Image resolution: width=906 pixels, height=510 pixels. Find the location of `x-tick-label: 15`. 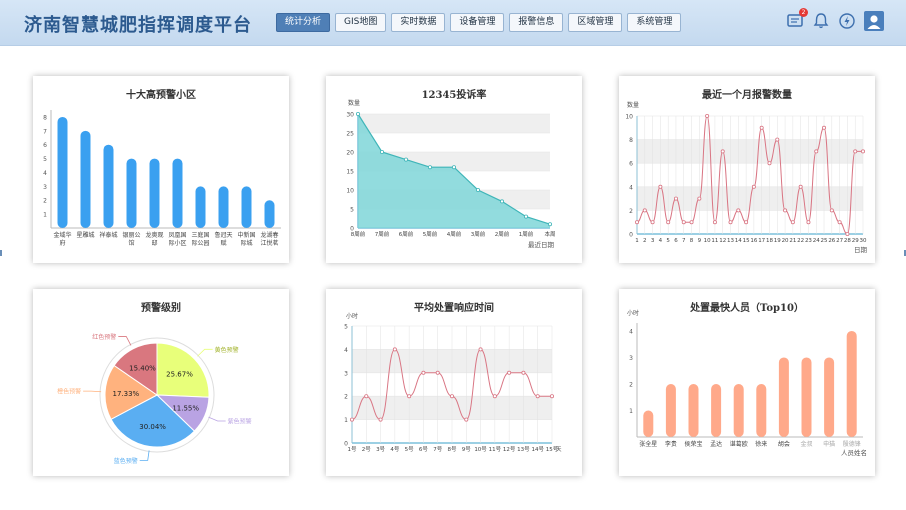

x-tick-label: 15 is located at coordinates (746, 241).